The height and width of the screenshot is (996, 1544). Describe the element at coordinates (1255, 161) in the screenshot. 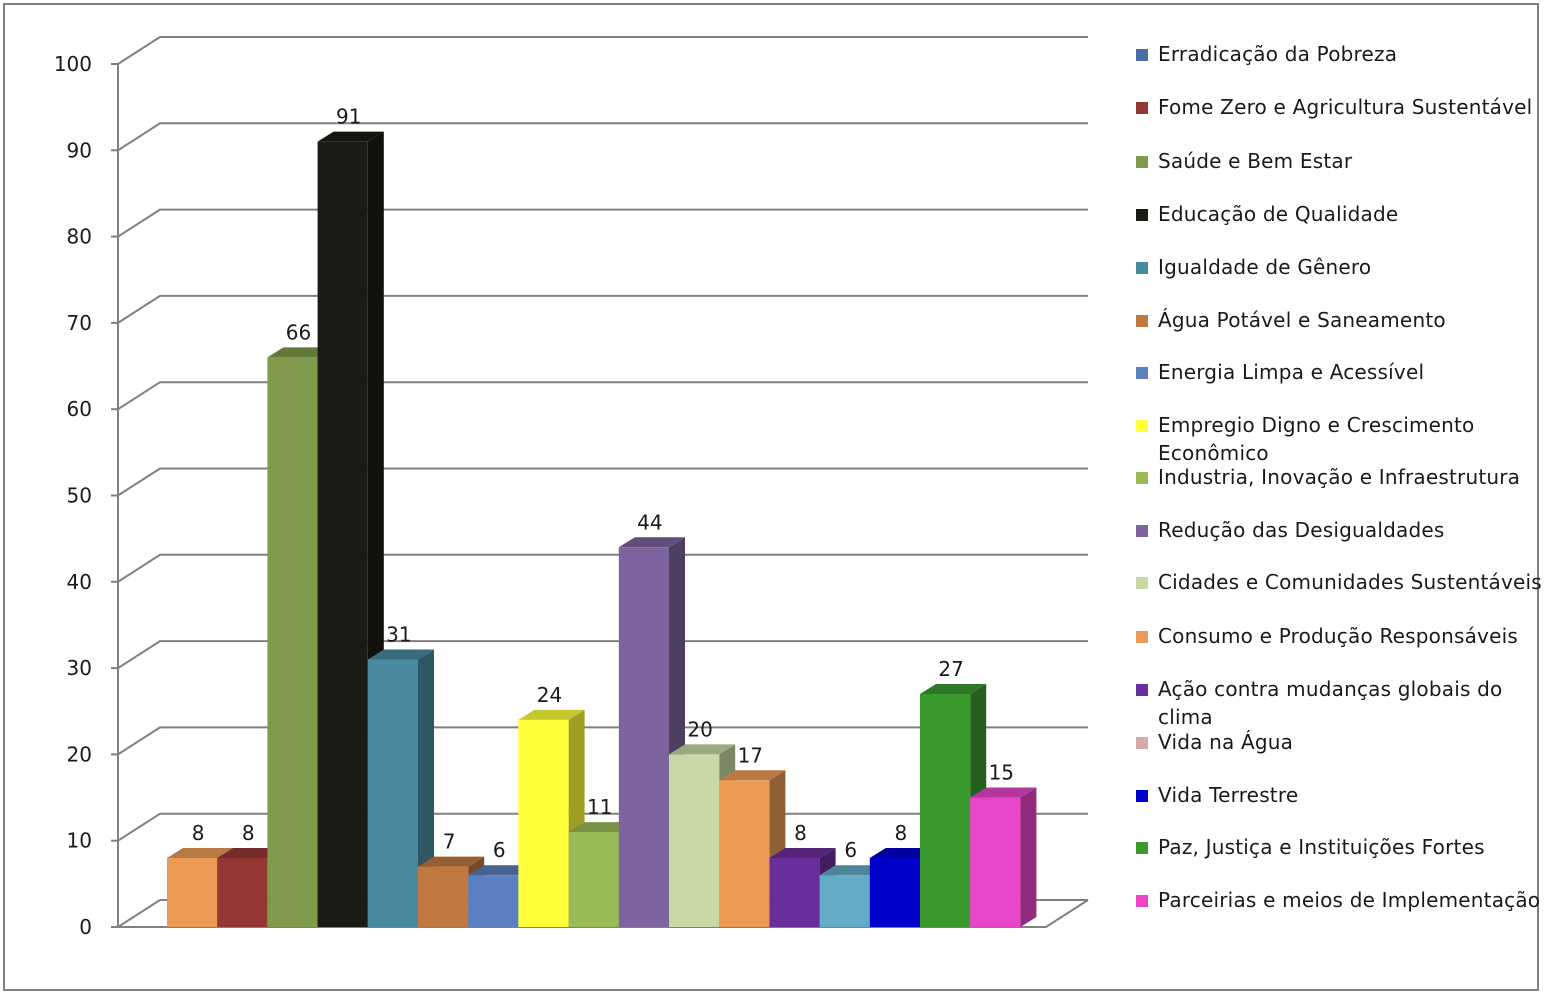

I see `legend-label: Saúde e Bem Estar` at that location.